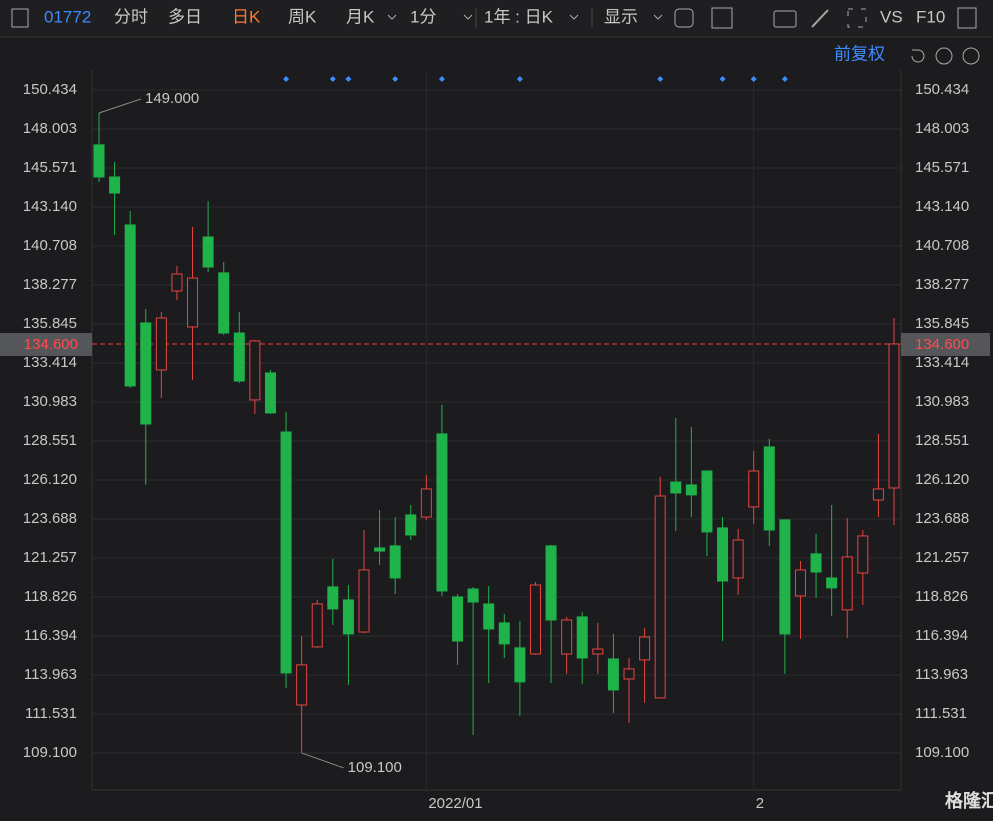 The height and width of the screenshot is (821, 993). Describe the element at coordinates (50, 557) in the screenshot. I see `y-tick-label: 121.257` at that location.